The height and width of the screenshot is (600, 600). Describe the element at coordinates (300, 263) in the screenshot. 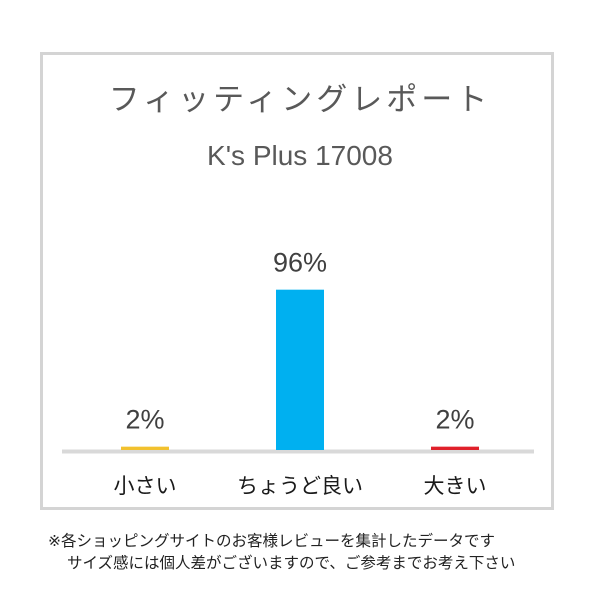

I see `data-label-2: 96%` at that location.